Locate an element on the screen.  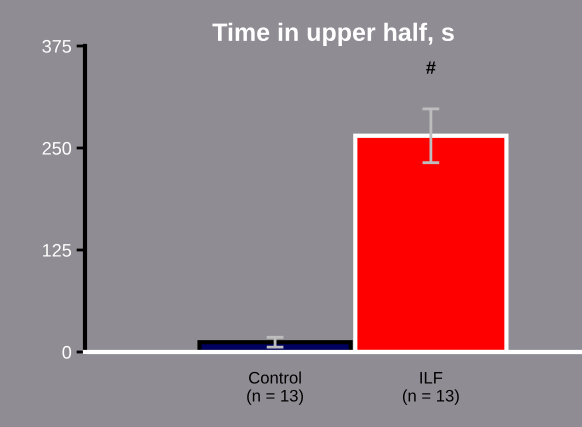
y-tick-label: 375 is located at coordinates (57, 46).